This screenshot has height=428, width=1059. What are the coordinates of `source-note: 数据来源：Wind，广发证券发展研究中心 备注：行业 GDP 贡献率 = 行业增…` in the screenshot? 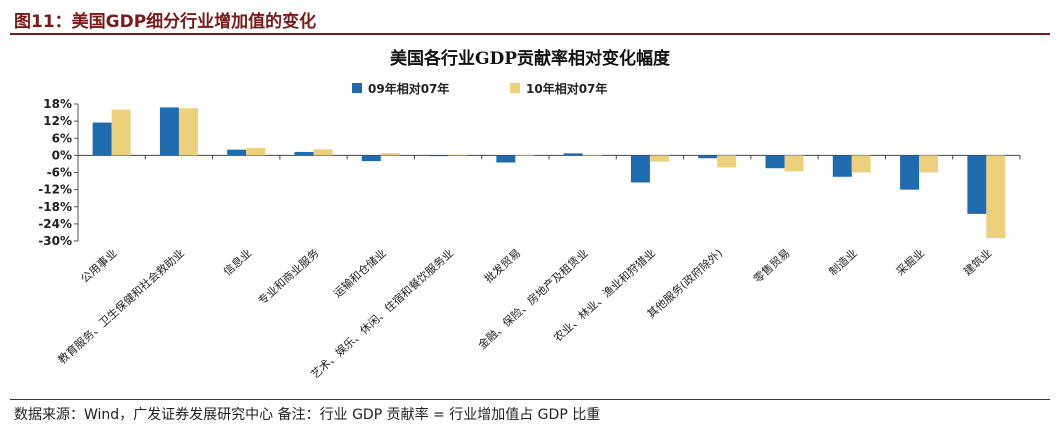 It's located at (307, 415).